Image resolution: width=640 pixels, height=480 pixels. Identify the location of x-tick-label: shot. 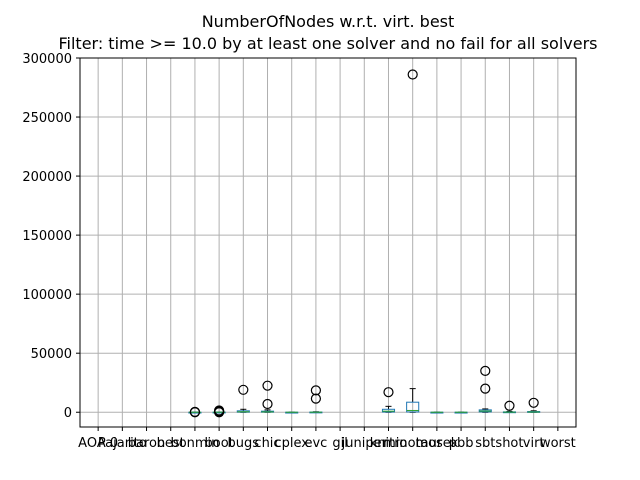
(509, 443).